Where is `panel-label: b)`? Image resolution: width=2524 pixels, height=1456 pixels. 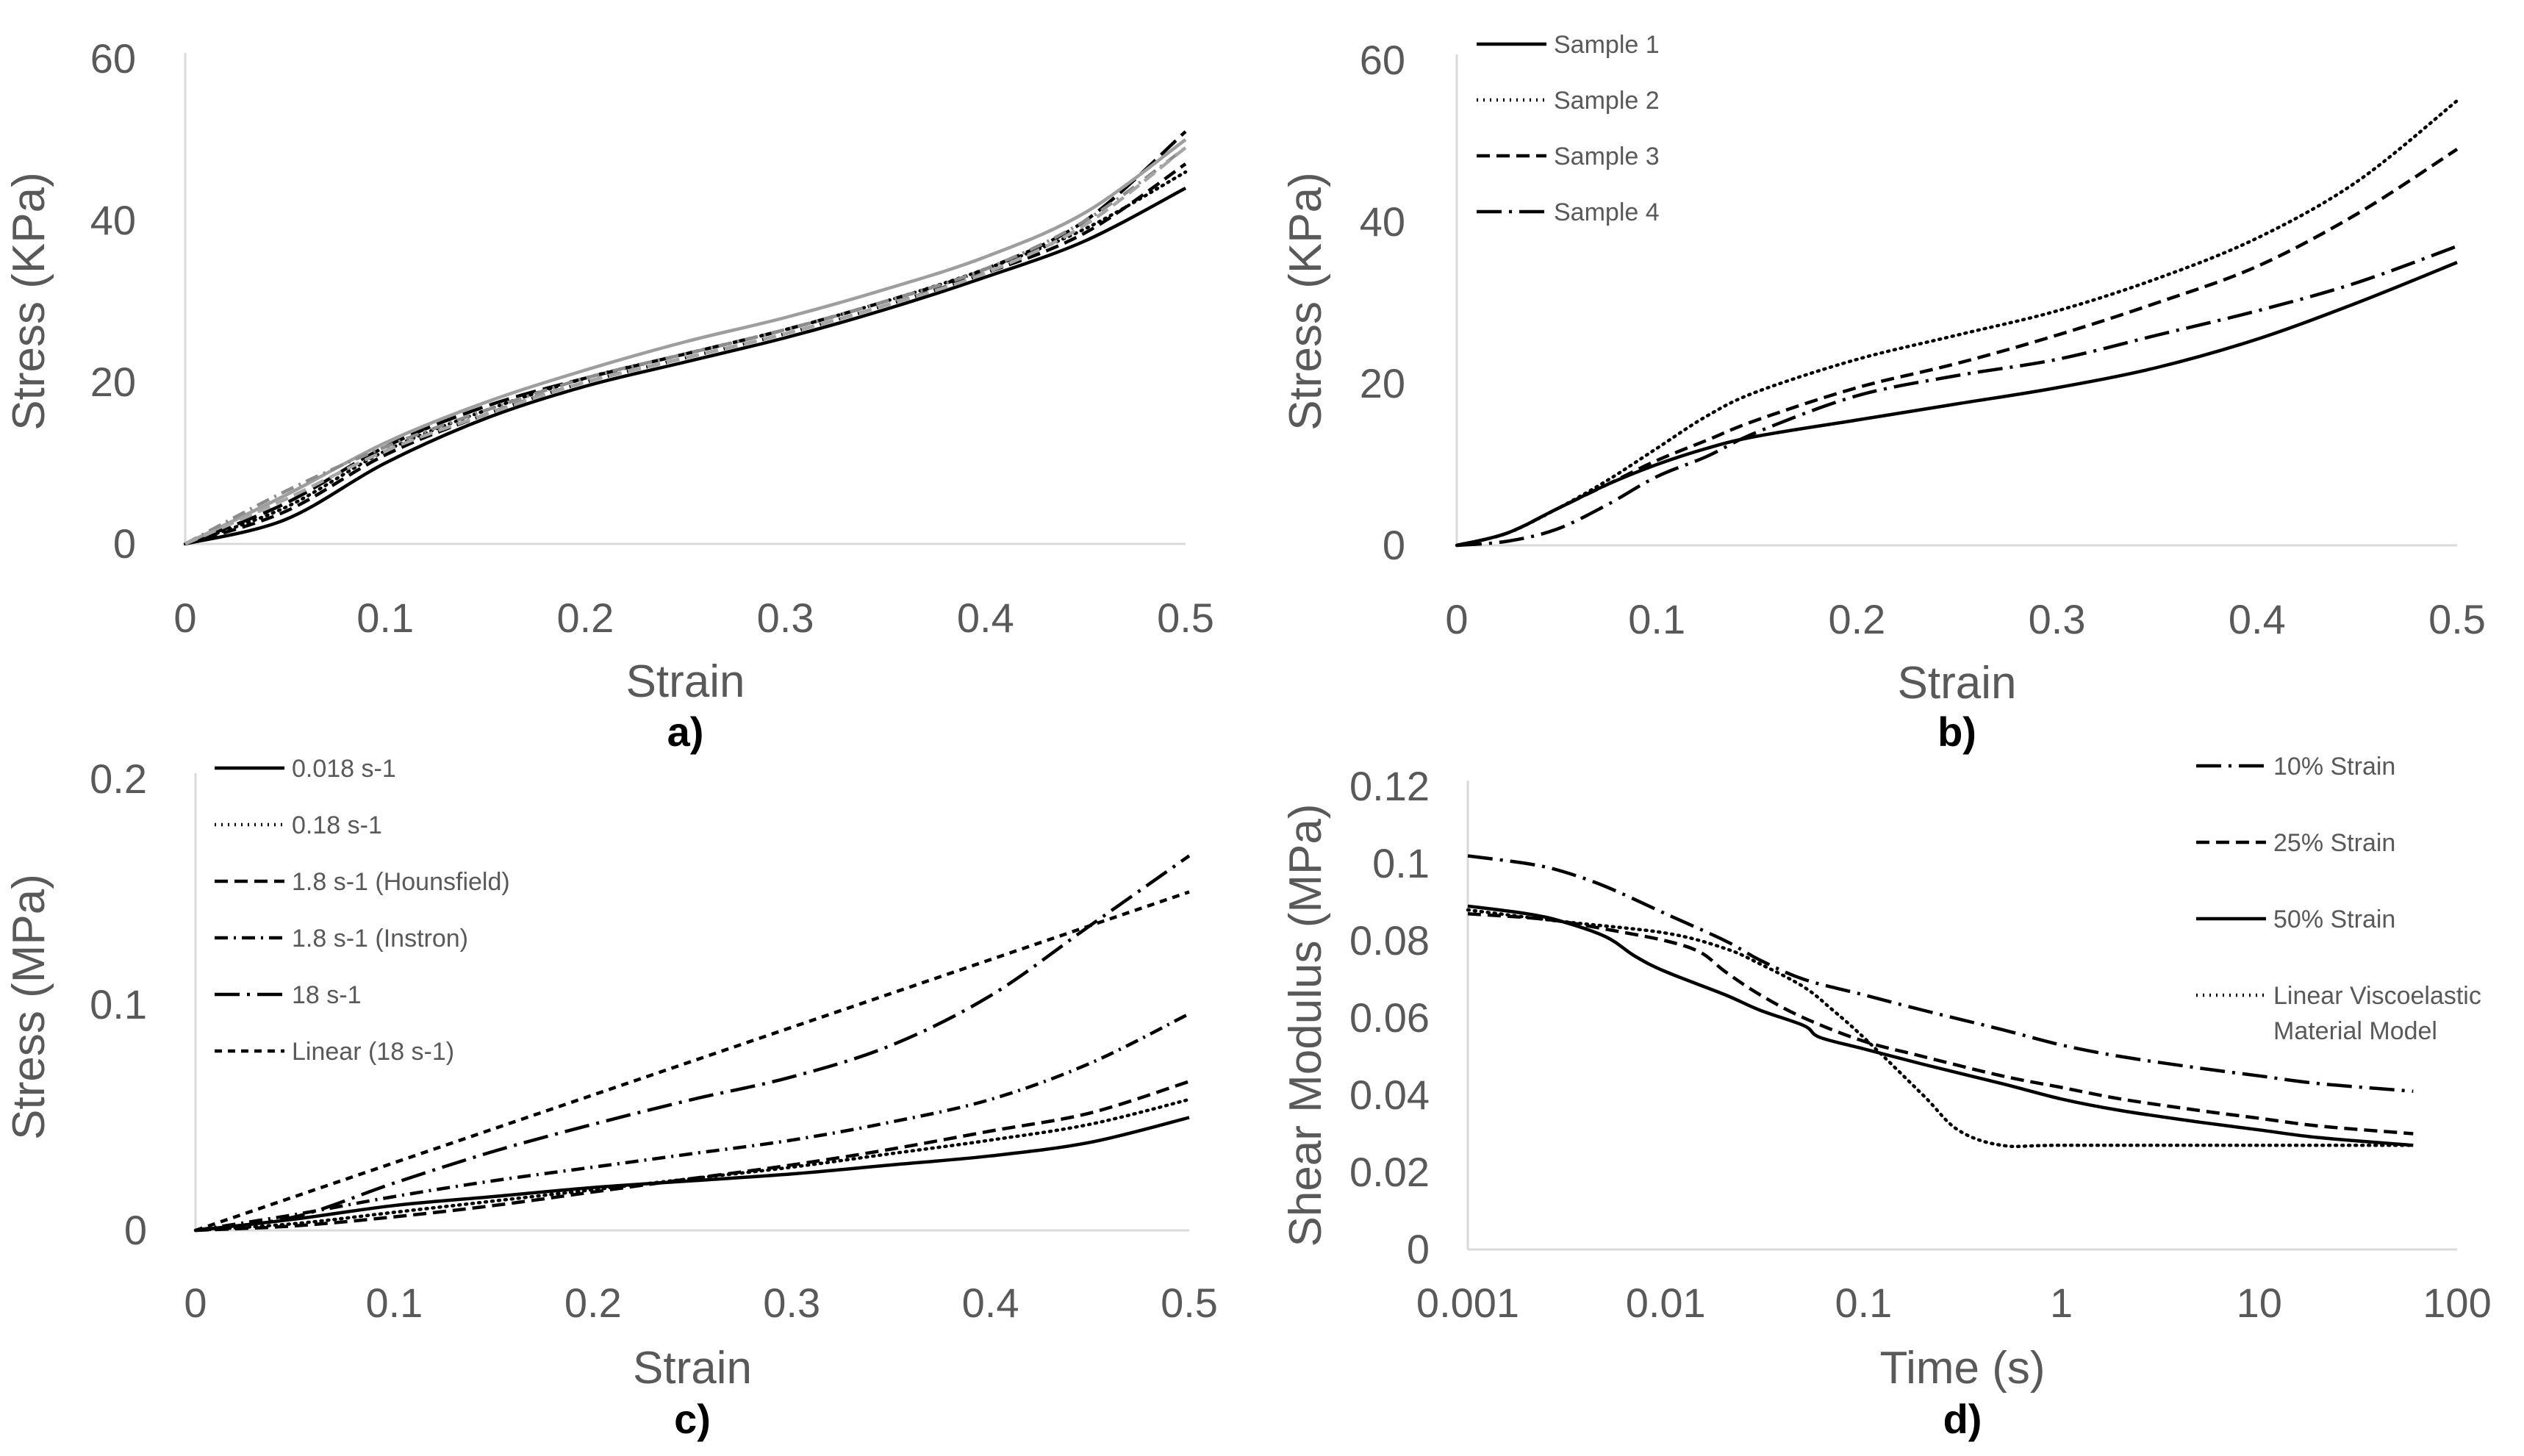
panel-label: b) is located at coordinates (1956, 732).